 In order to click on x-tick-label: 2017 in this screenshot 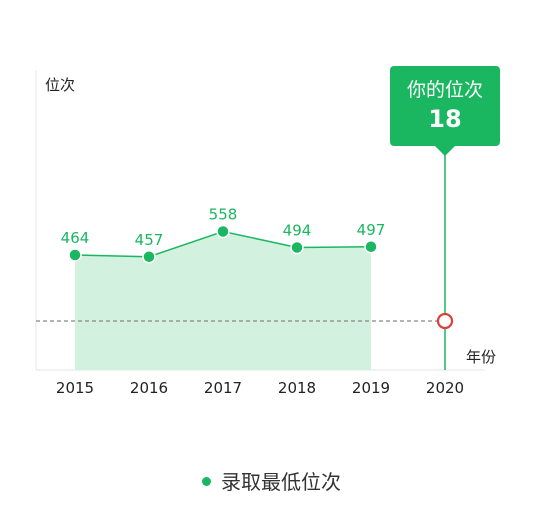, I will do `click(223, 388)`.